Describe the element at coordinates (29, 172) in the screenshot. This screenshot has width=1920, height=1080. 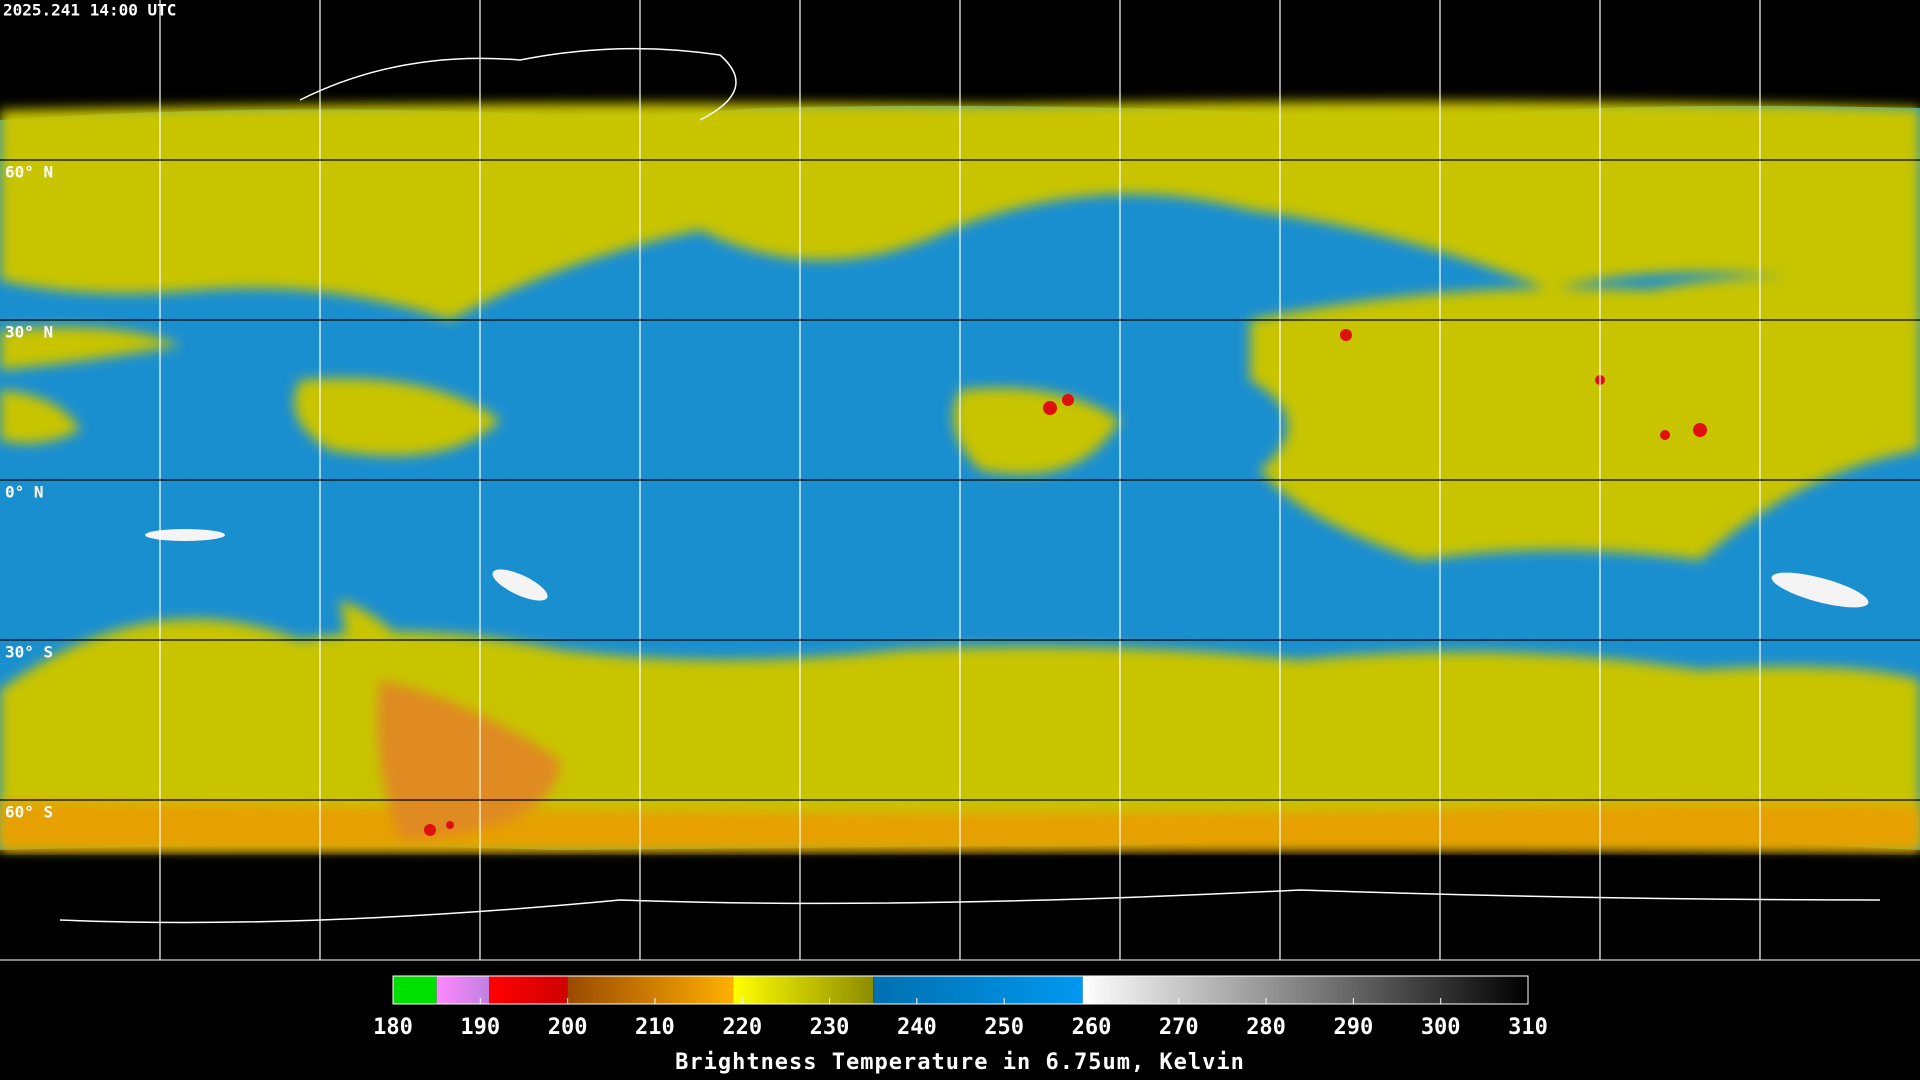
I see `lat-label: 60° N` at that location.